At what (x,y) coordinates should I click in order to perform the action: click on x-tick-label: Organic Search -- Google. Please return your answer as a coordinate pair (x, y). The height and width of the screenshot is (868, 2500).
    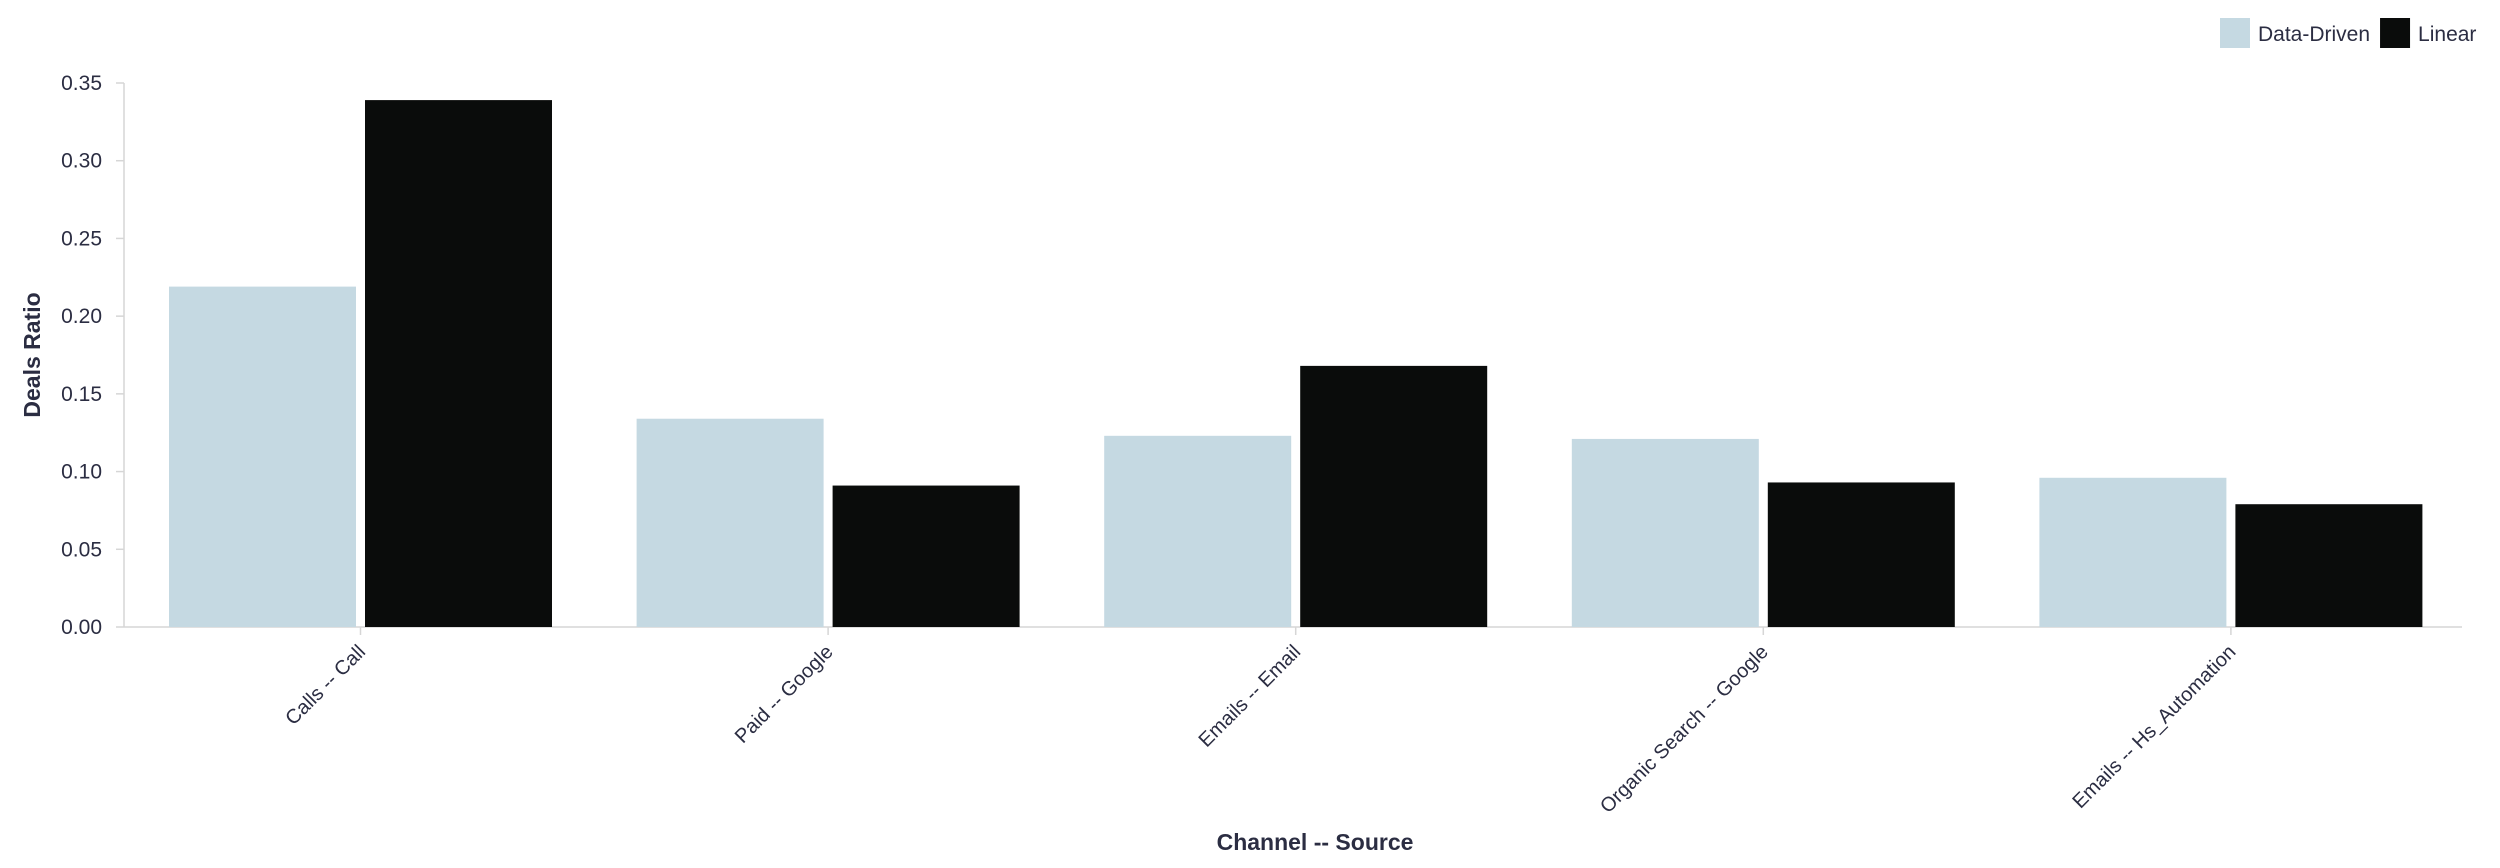
    Looking at the image, I should click on (1684, 729).